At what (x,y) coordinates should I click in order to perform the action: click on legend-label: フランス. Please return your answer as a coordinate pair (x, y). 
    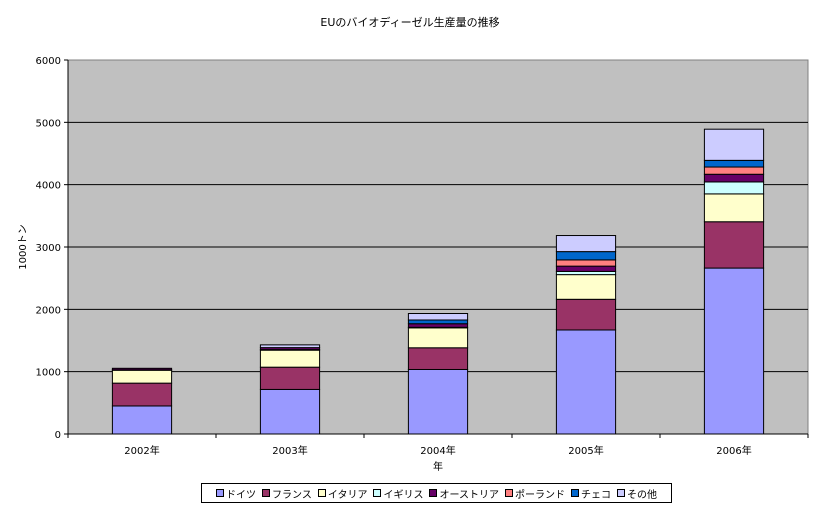
    Looking at the image, I should click on (292, 495).